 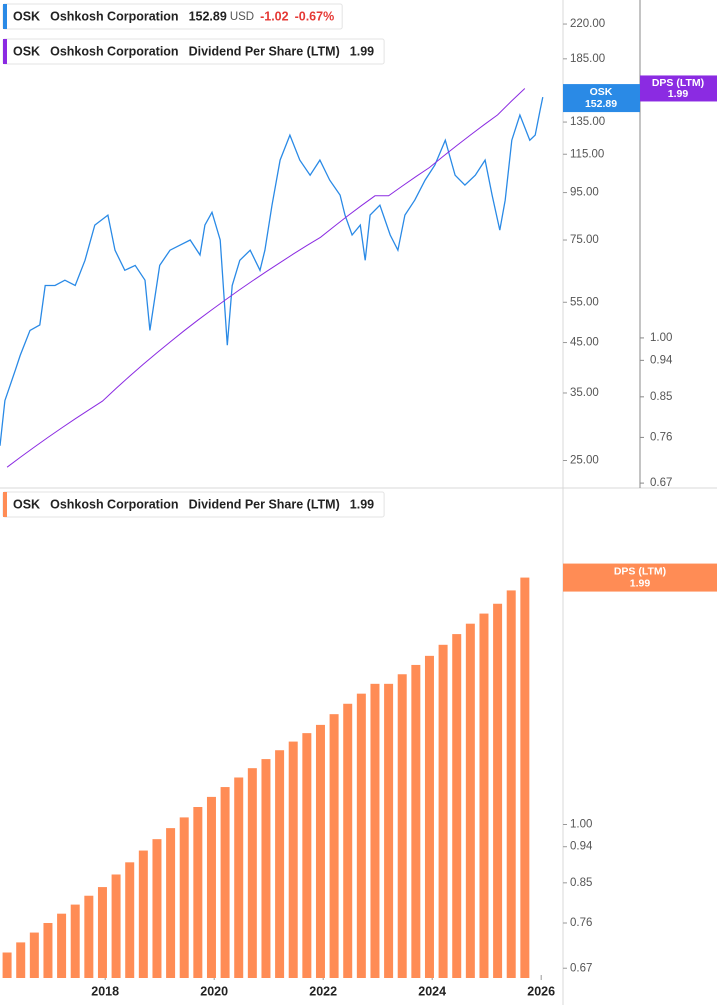 What do you see at coordinates (584, 343) in the screenshot?
I see `y-tick-label: 45.00` at bounding box center [584, 343].